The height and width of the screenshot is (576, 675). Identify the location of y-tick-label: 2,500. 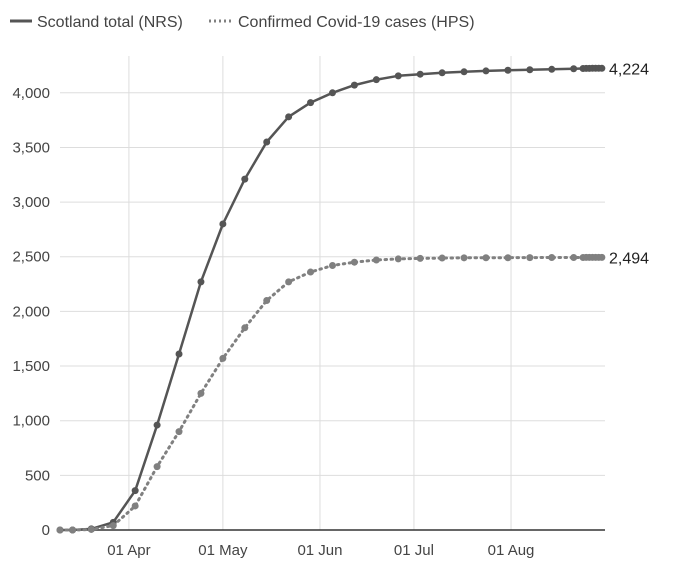
(31, 257).